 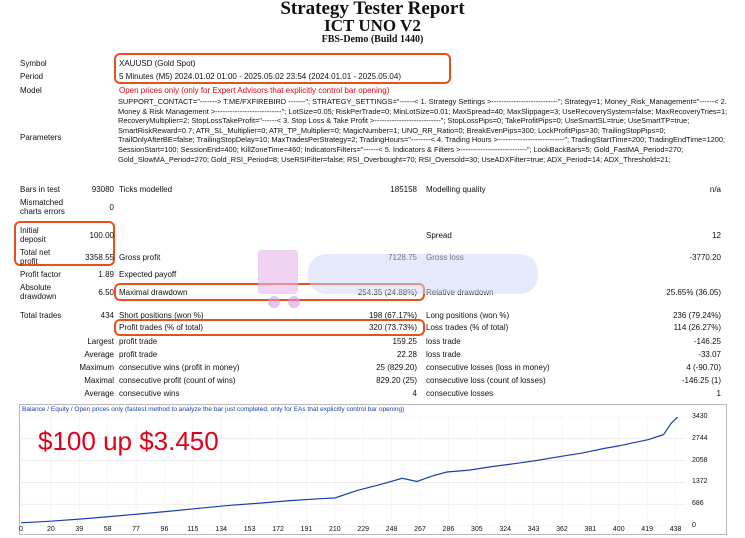 I want to click on ticks-label: Ticks modelled, so click(x=146, y=189).